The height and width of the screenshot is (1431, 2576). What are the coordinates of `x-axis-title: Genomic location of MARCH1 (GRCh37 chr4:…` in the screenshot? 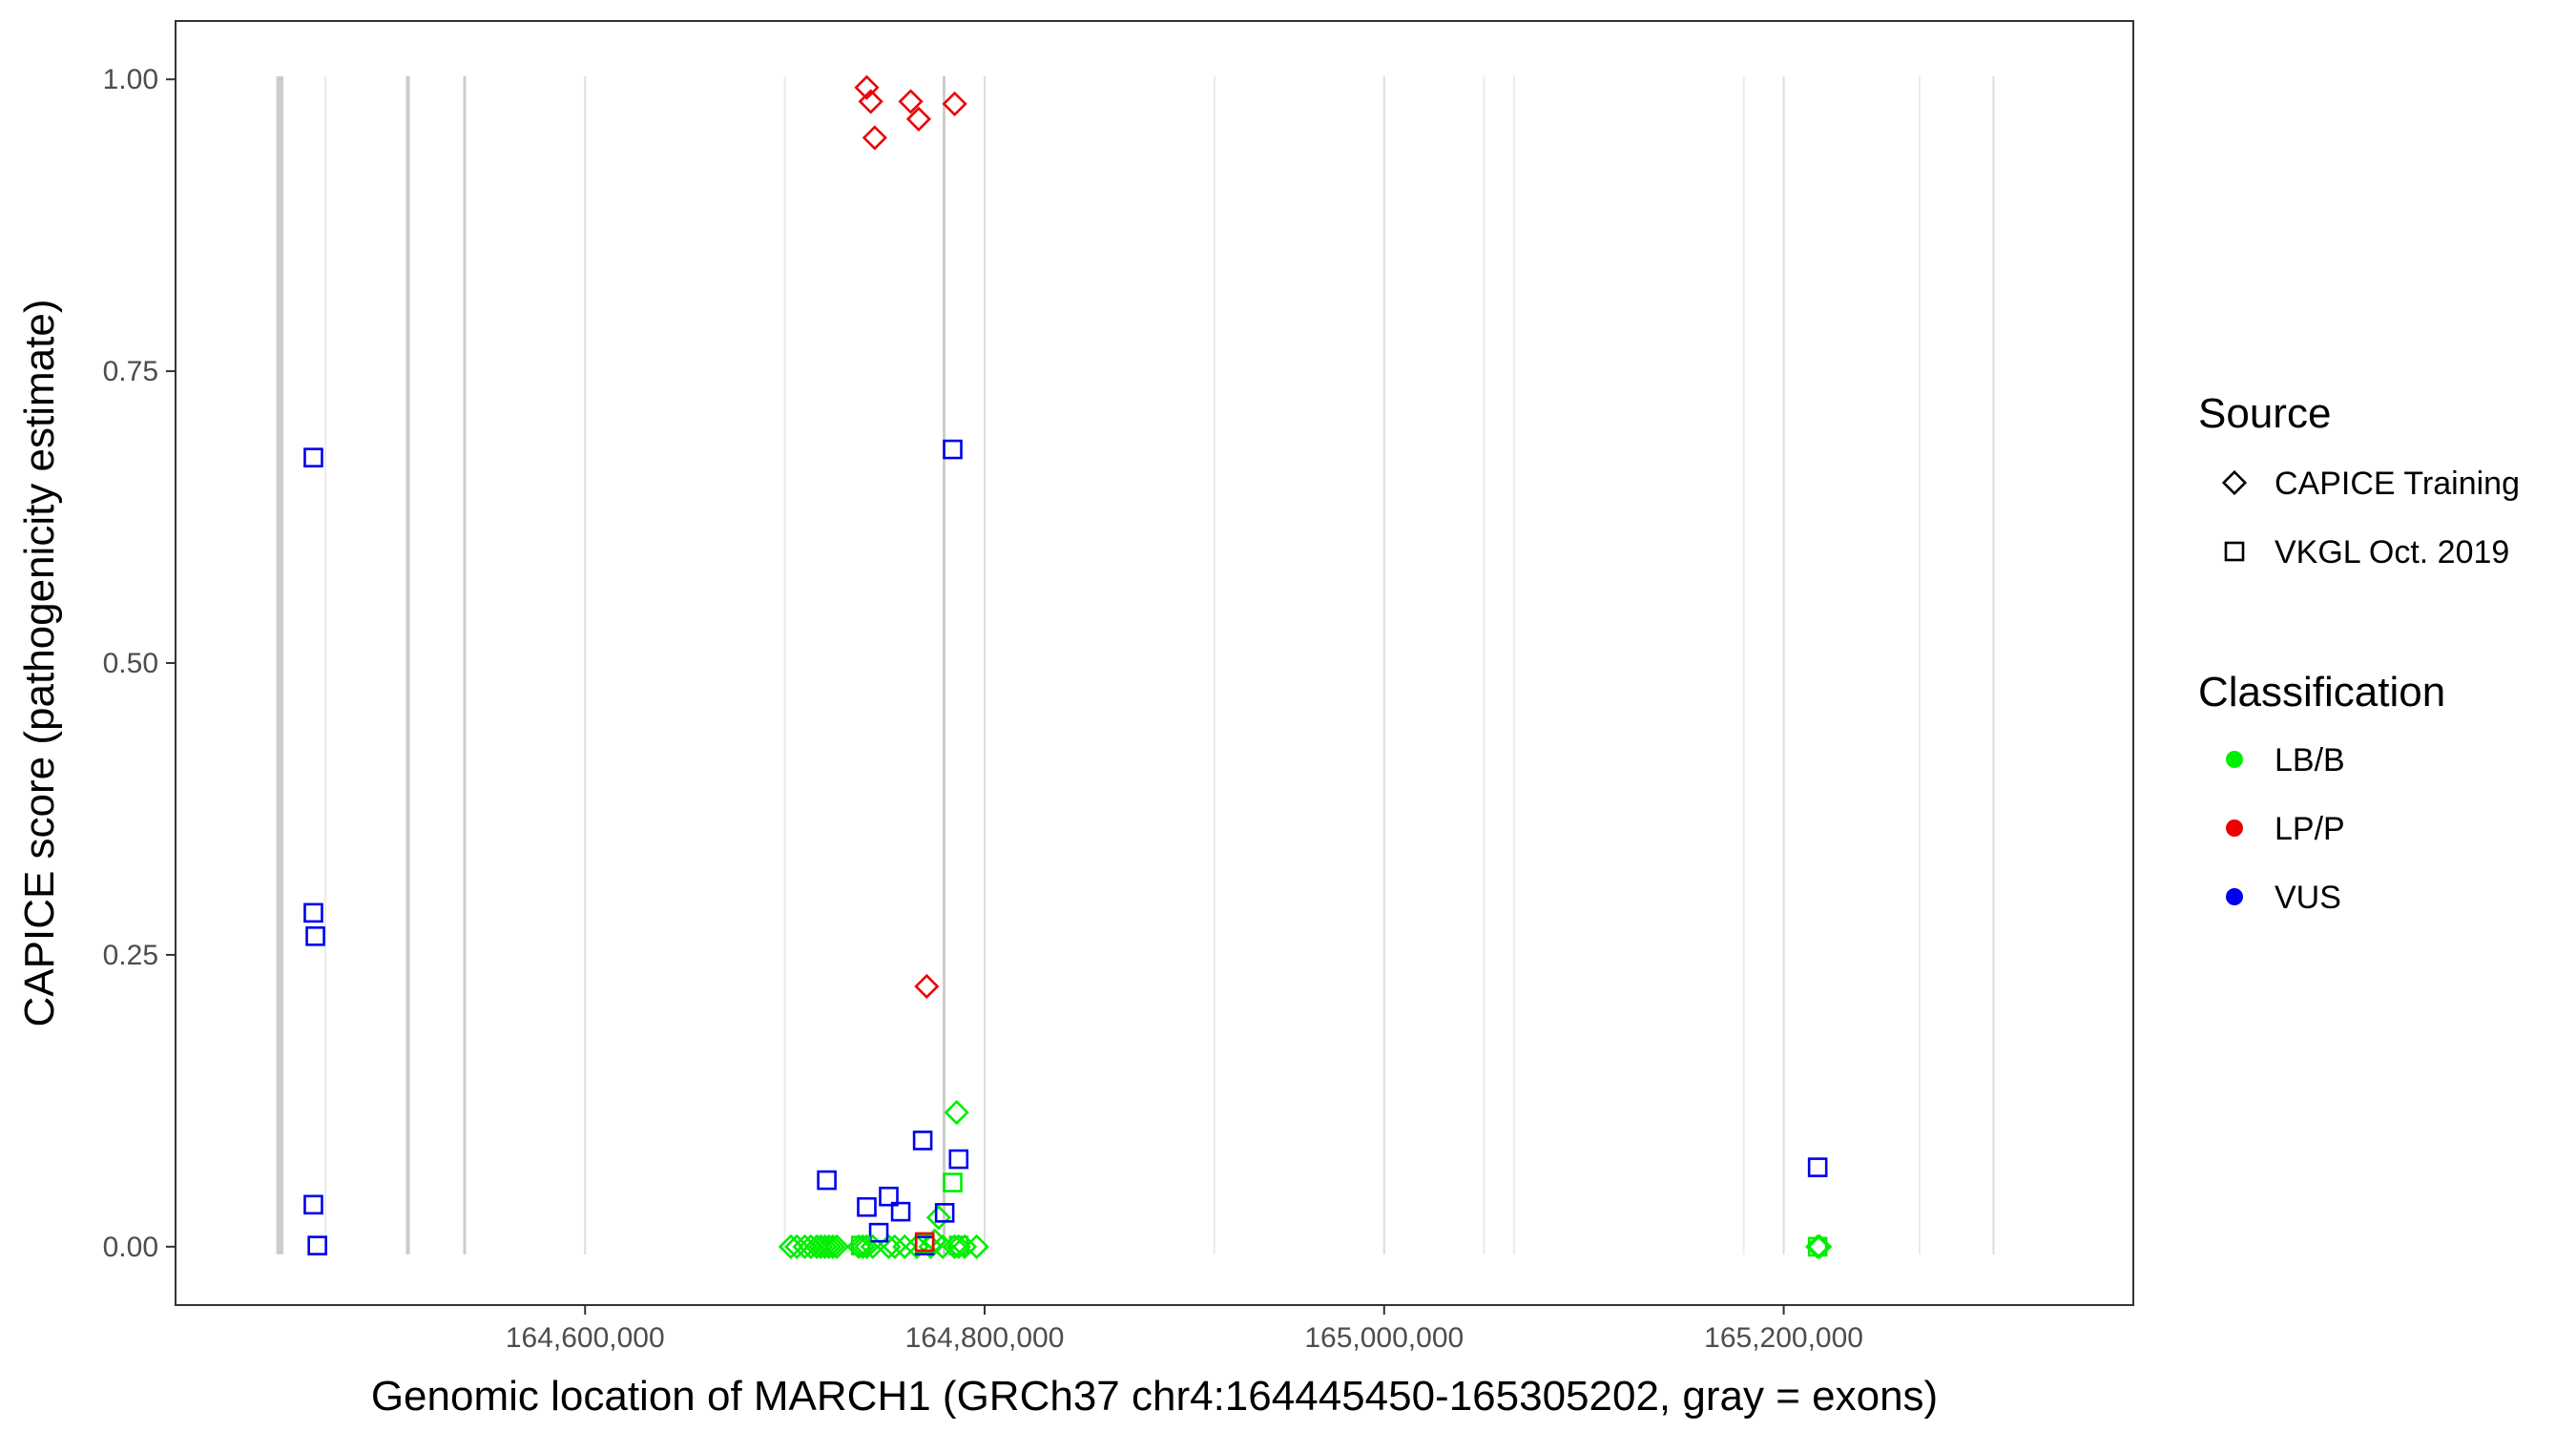 It's located at (1154, 1396).